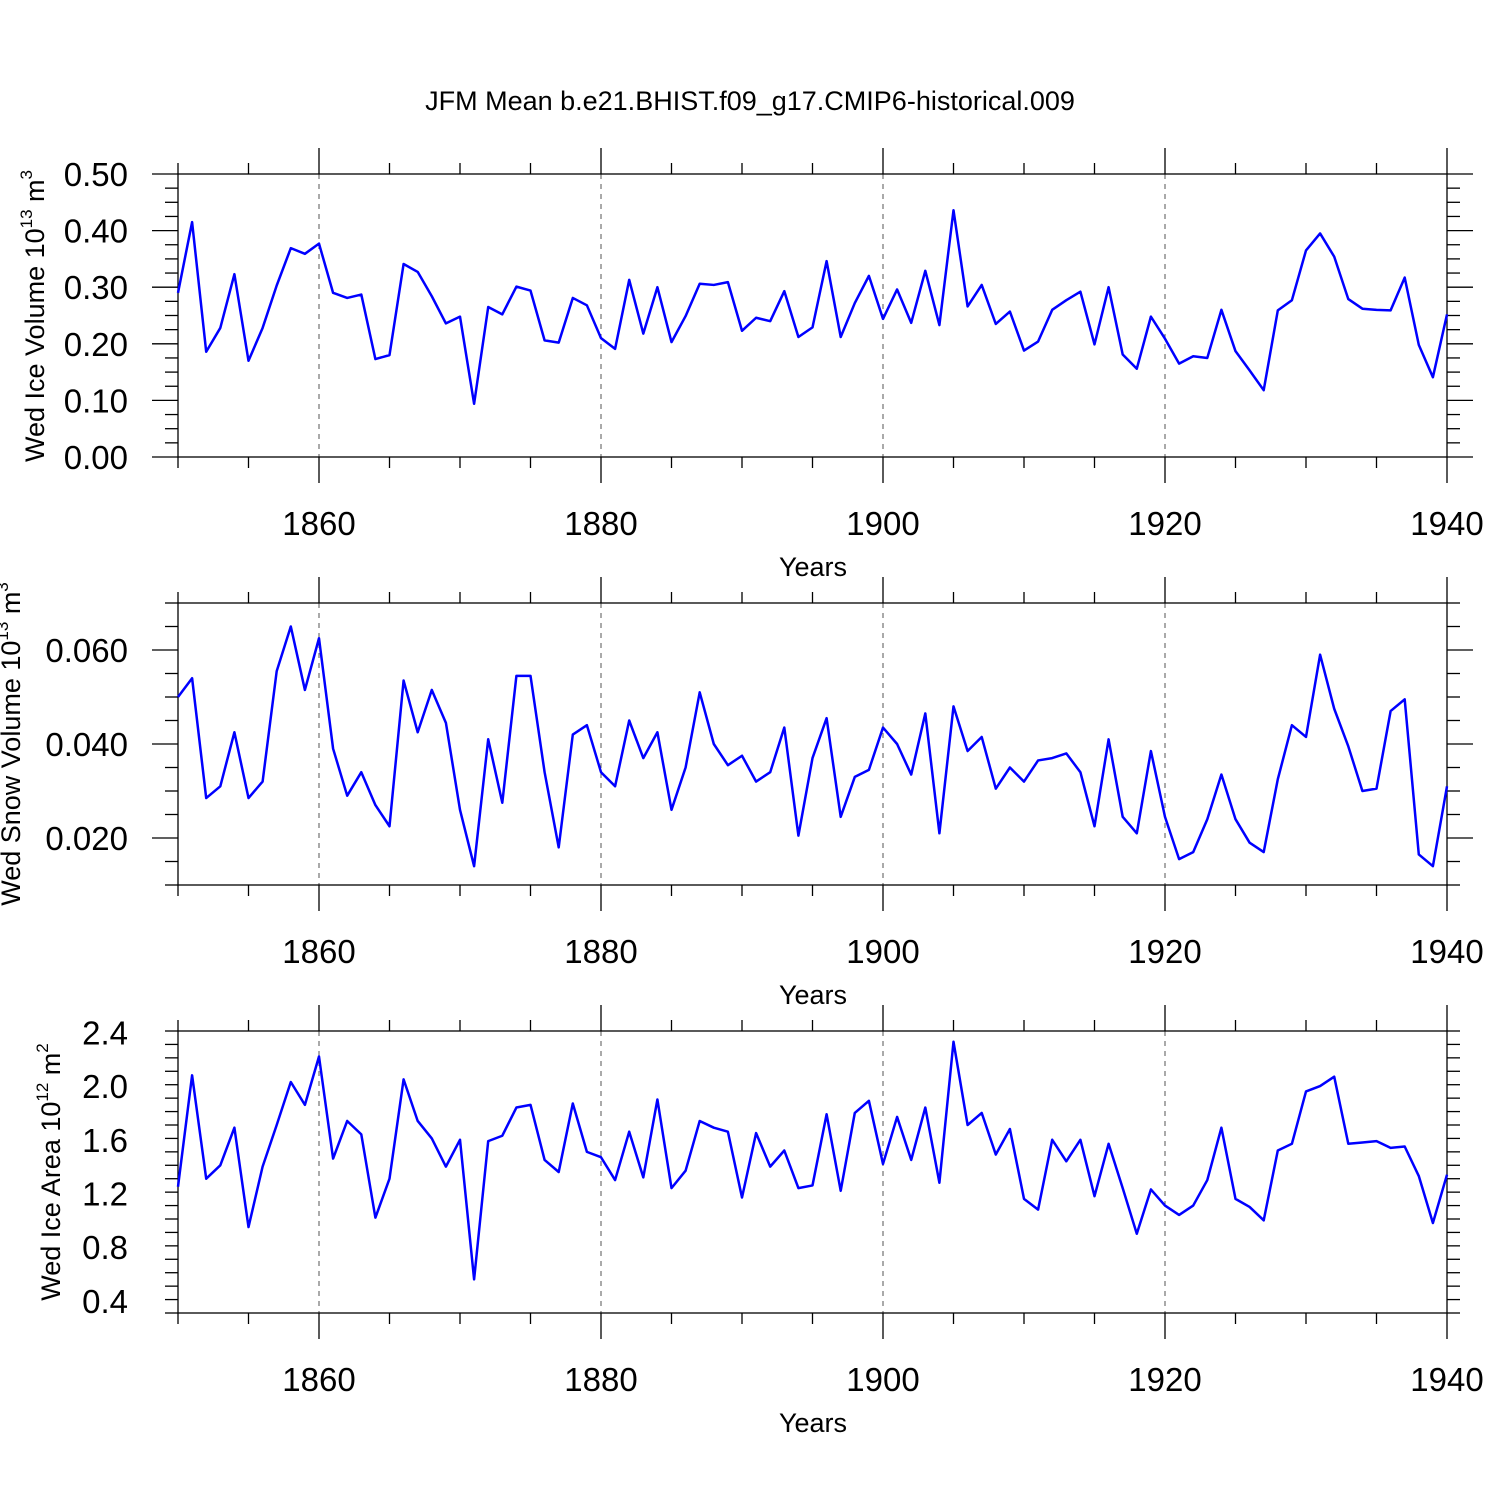 This screenshot has height=1500, width=1500. I want to click on y-tick-label: 0.00, so click(96, 457).